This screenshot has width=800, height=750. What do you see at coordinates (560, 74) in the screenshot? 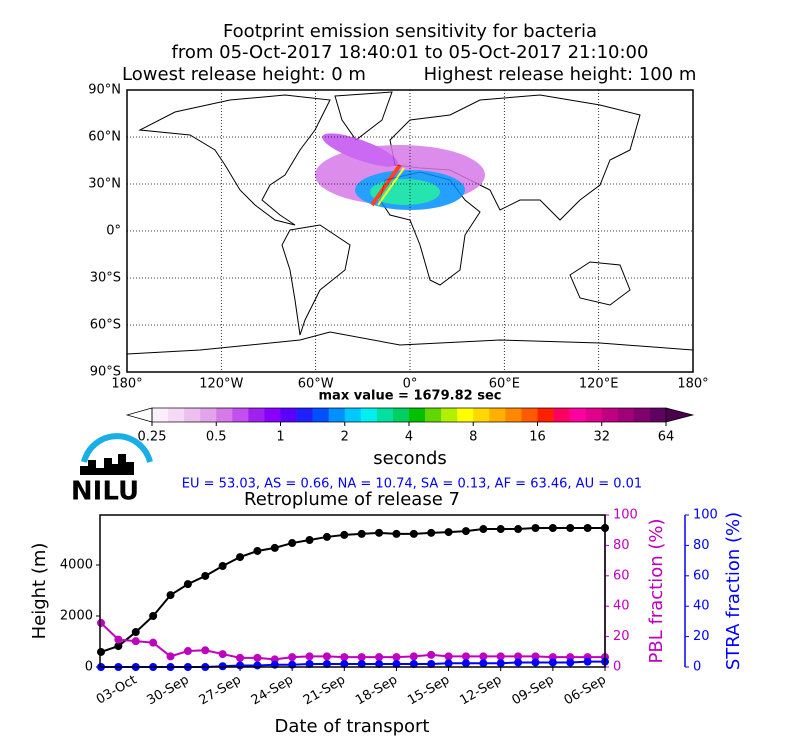
I see `map-subtitle: Highest release height: 100 m` at bounding box center [560, 74].